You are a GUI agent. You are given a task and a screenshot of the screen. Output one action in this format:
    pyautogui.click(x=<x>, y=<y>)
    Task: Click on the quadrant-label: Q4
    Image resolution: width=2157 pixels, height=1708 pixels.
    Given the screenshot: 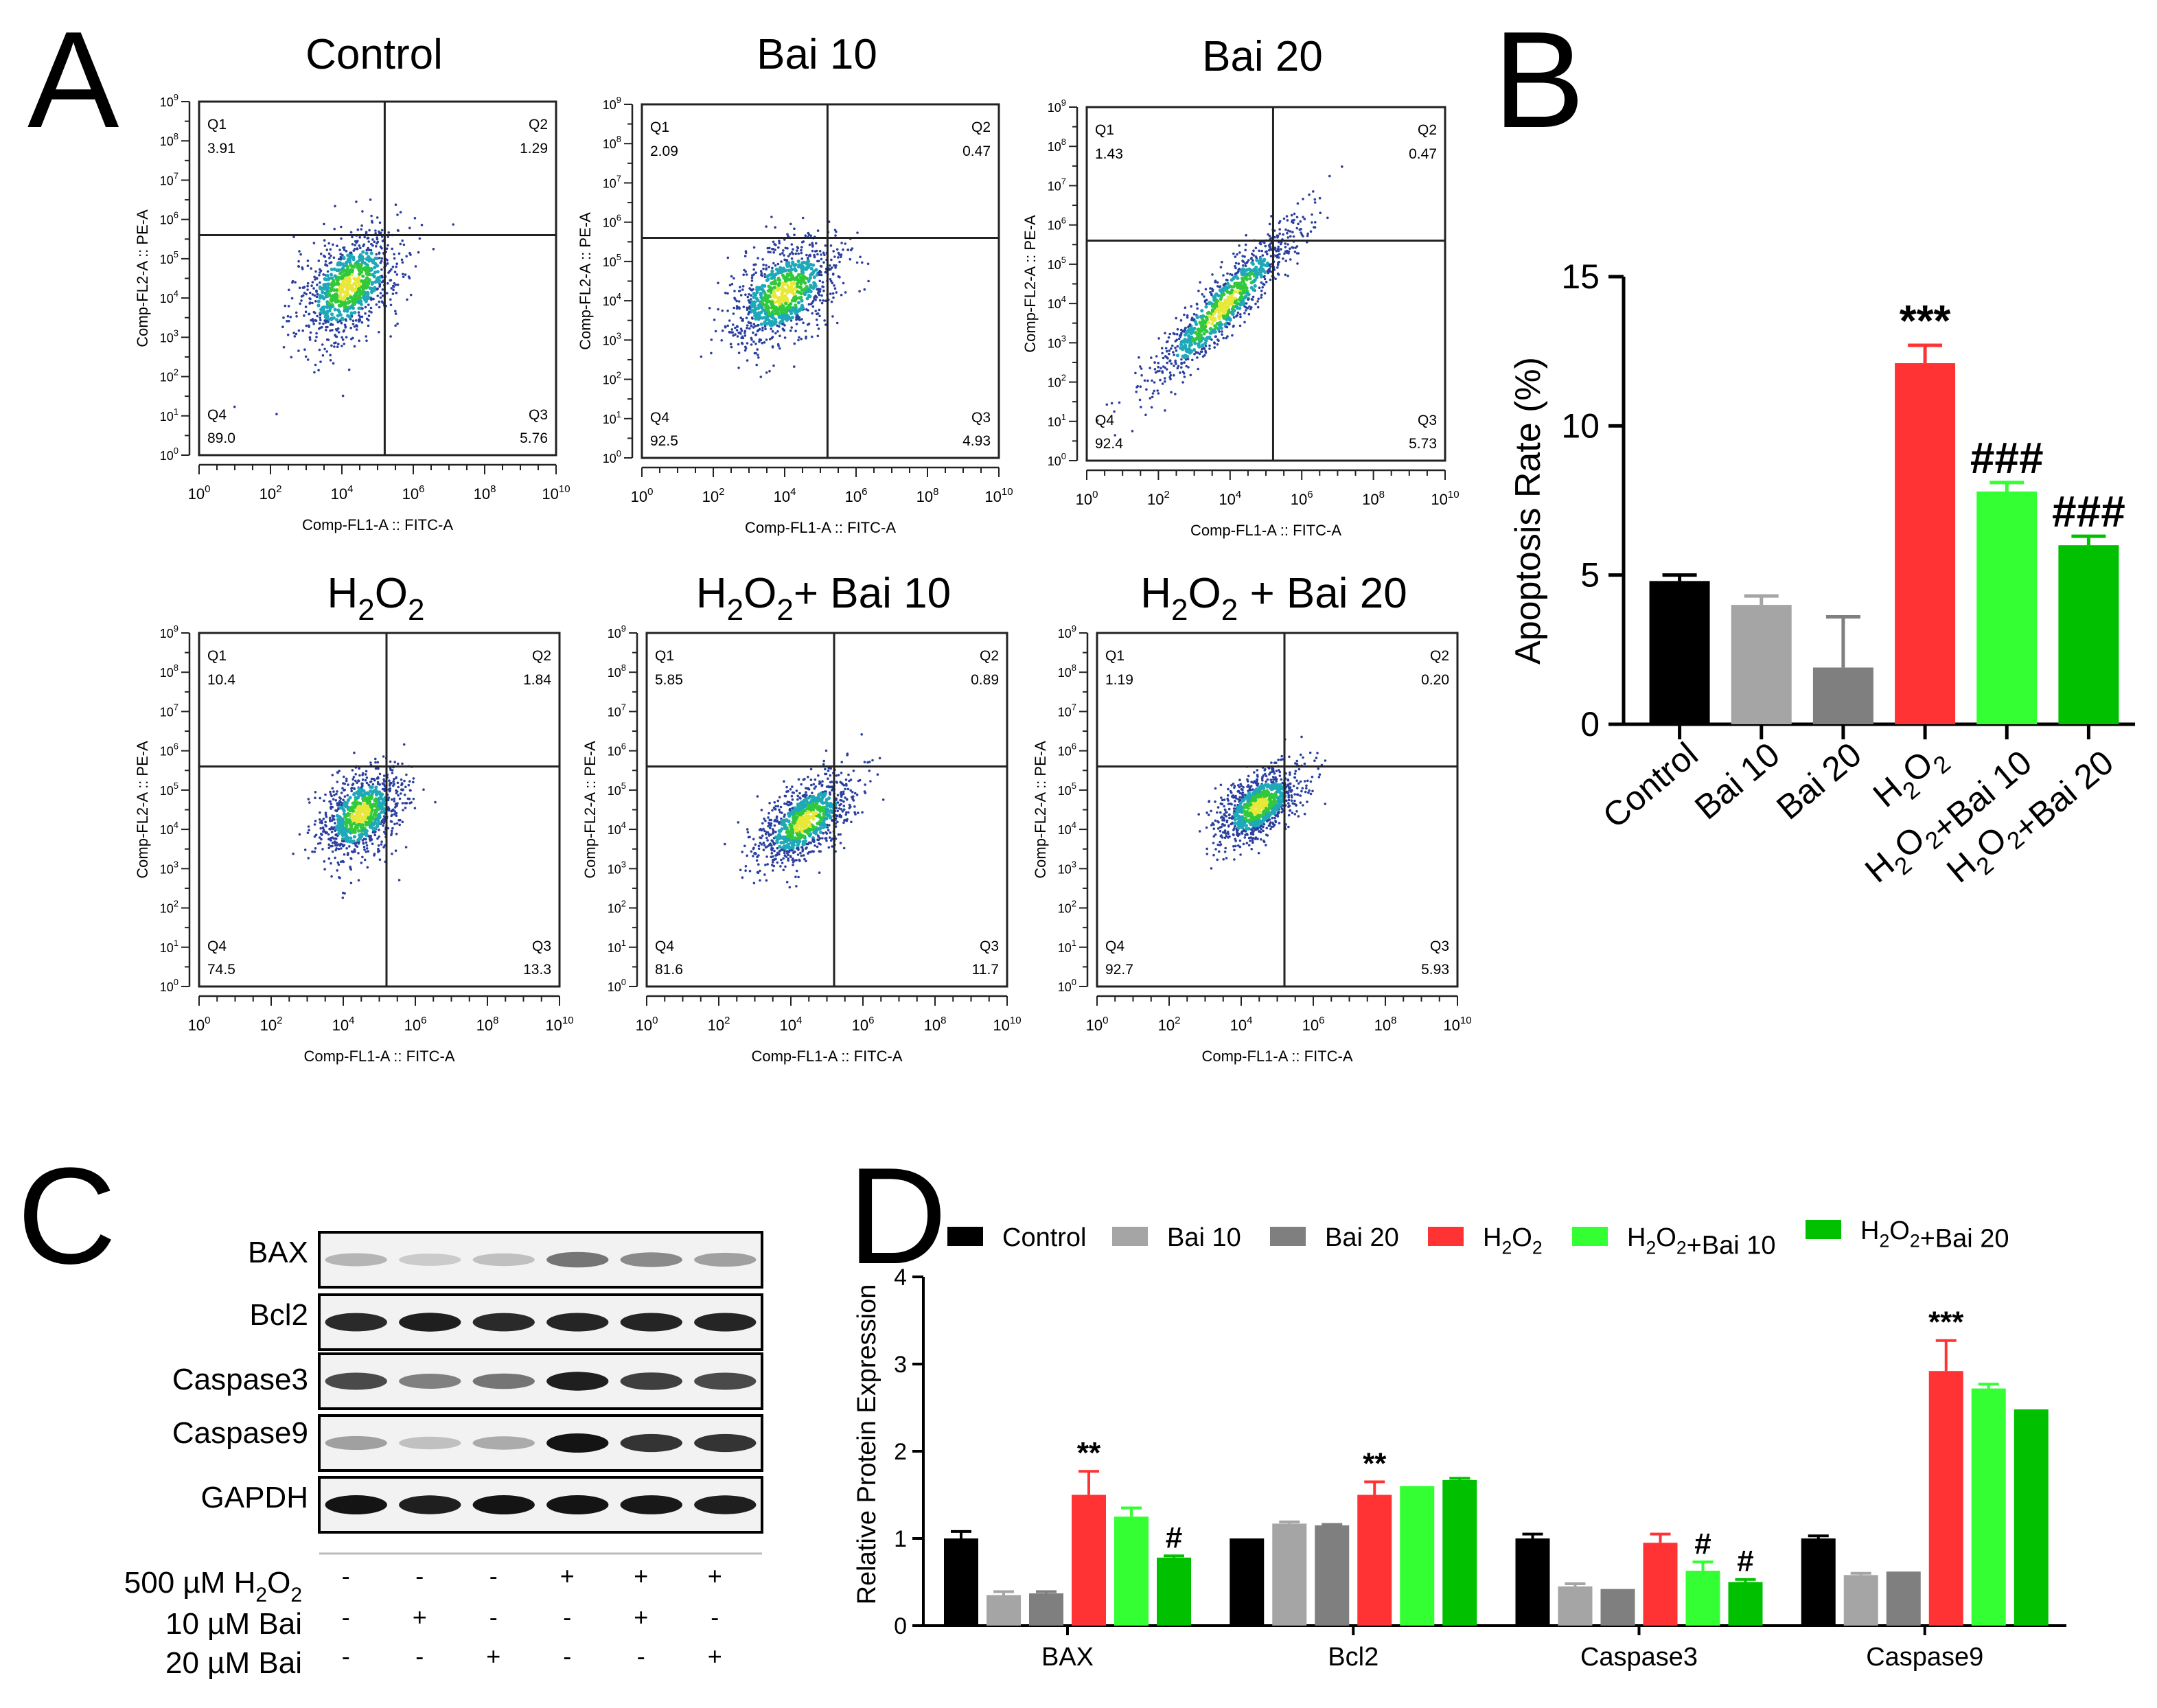 What is the action you would take?
    pyautogui.click(x=217, y=415)
    